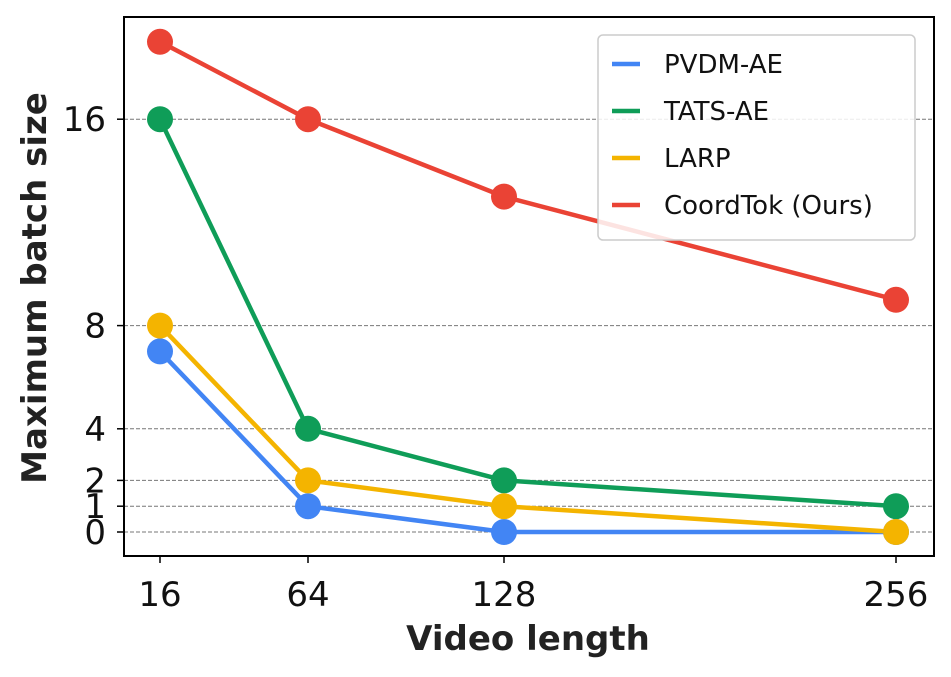  I want to click on y-tick-label-4: 4, so click(95, 430).